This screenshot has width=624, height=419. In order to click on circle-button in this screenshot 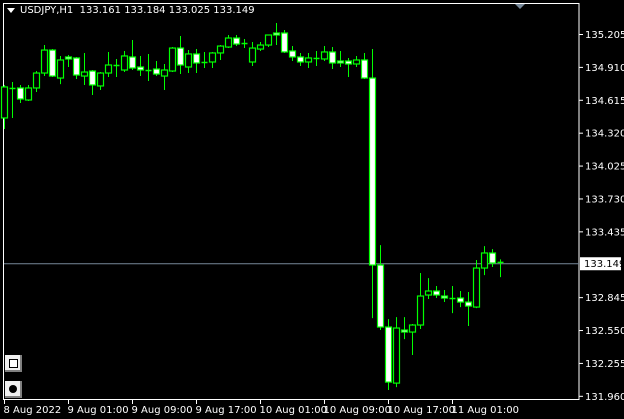, I will do `click(13, 389)`.